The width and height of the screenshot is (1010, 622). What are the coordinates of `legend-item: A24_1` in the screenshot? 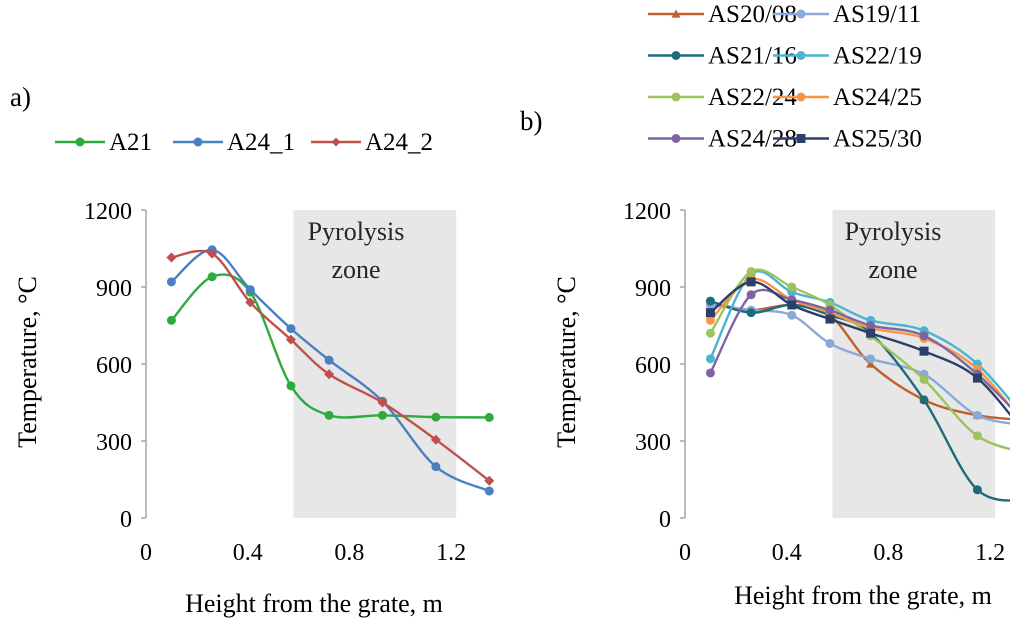 It's located at (234, 142).